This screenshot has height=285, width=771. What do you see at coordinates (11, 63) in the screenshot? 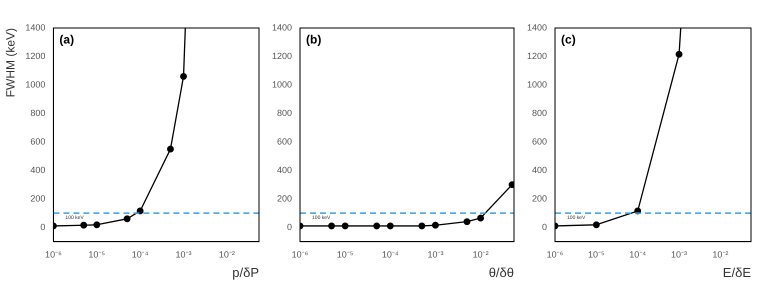
I see `y-axis-title: FWHM (keV)` at bounding box center [11, 63].